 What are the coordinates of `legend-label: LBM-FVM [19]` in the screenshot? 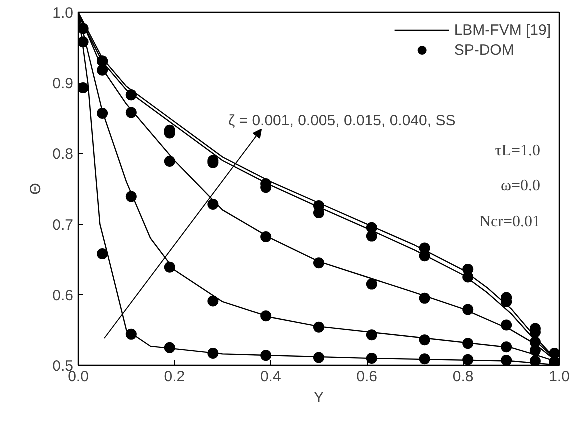 It's located at (502, 30).